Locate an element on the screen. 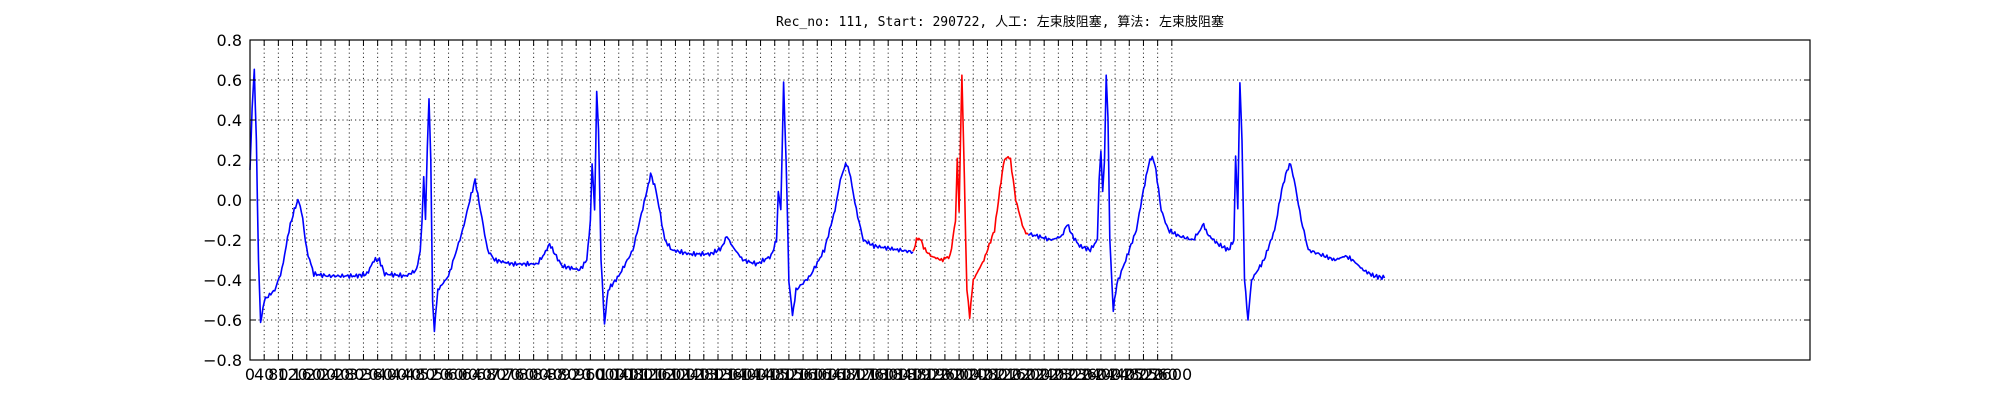  x-tick-label: 880 is located at coordinates (562, 374).